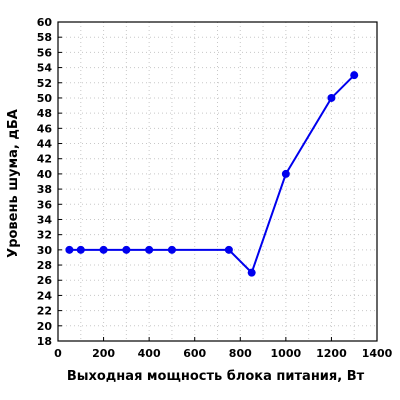 This screenshot has height=400, width=400. What do you see at coordinates (216, 376) in the screenshot?
I see `x-axis-title: Выходная мощность блока питания, Вт` at bounding box center [216, 376].